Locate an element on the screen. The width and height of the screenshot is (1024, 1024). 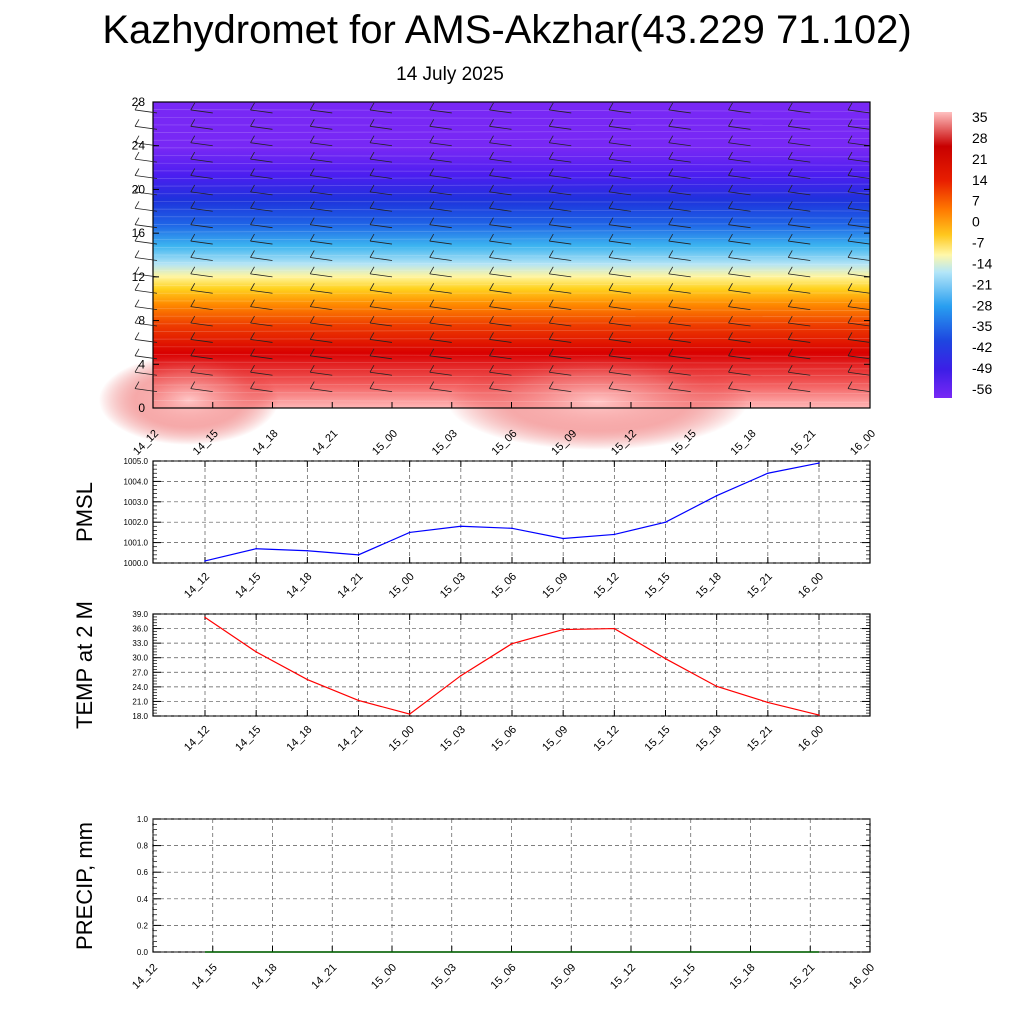
y-axis-label: PMSL is located at coordinates (84, 512).